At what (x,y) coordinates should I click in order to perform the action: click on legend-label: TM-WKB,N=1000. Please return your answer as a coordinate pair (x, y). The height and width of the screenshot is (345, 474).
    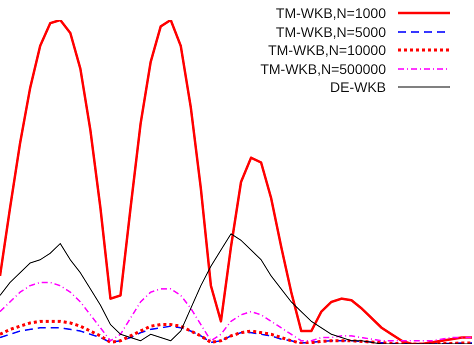
    Looking at the image, I should click on (331, 13).